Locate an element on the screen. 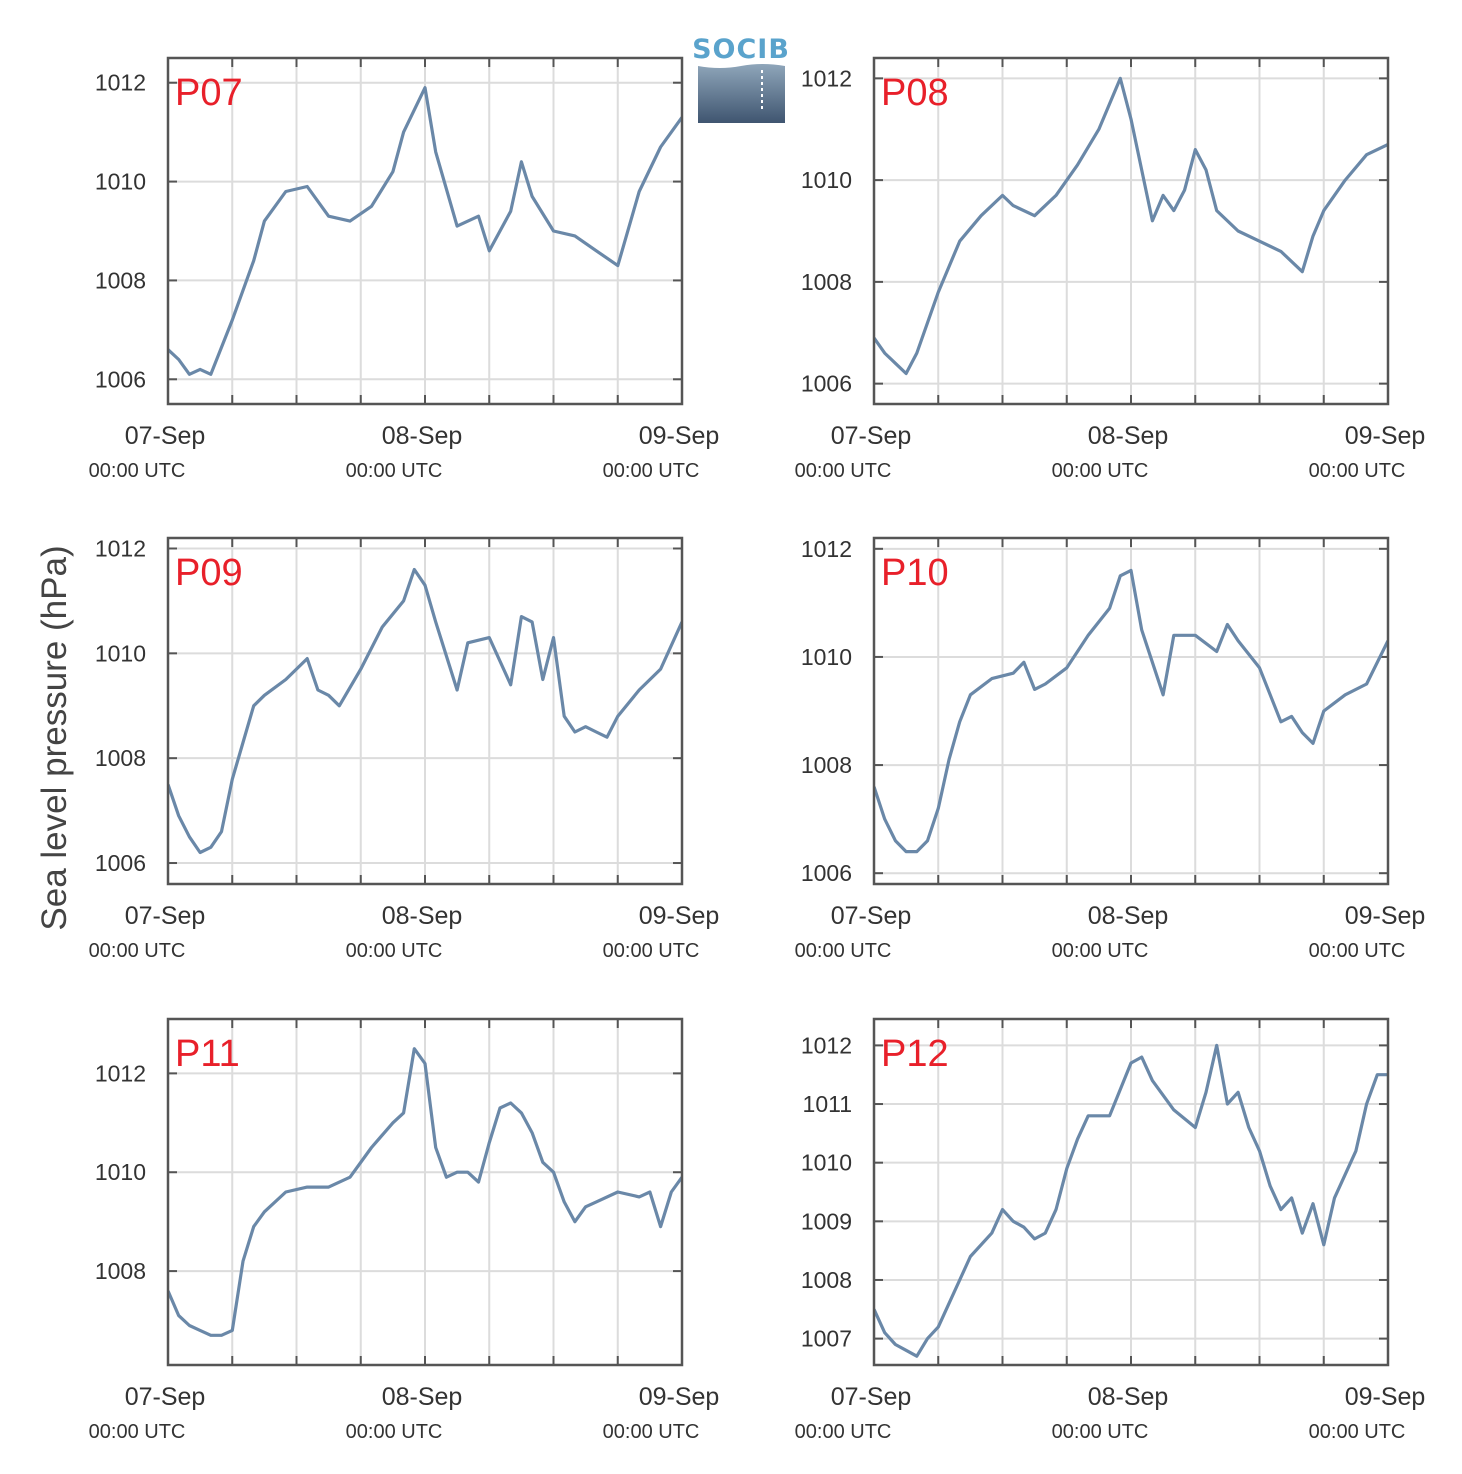 This screenshot has height=1474, width=1462. y-tick-label: 1007 is located at coordinates (826, 1339).